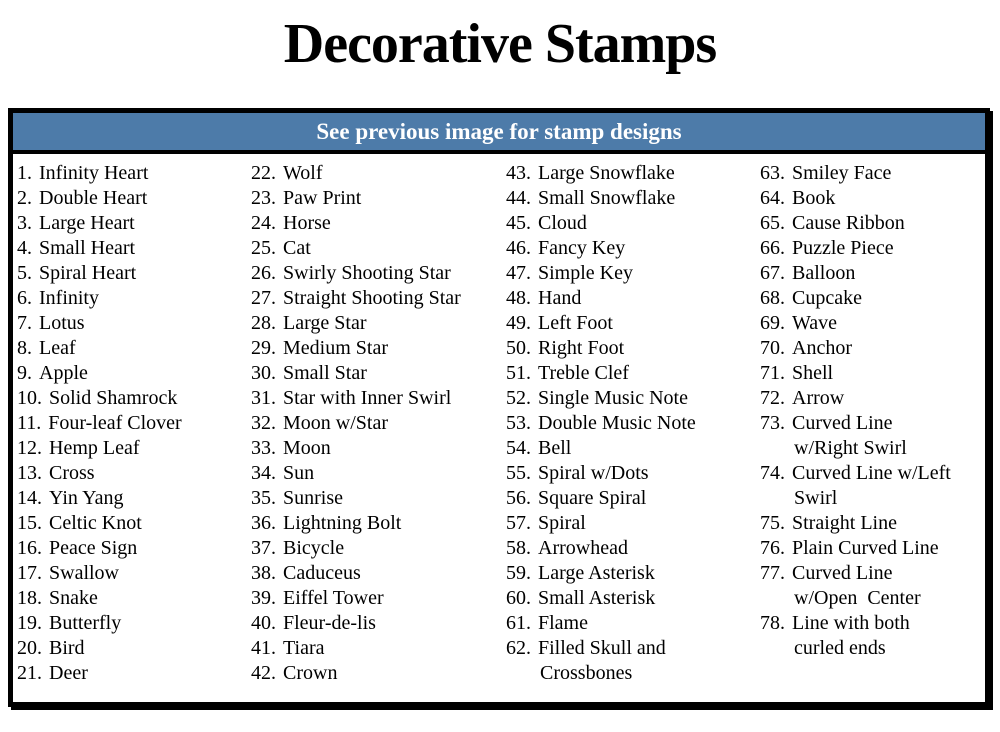  Describe the element at coordinates (518, 548) in the screenshot. I see `item-number: 58.` at that location.